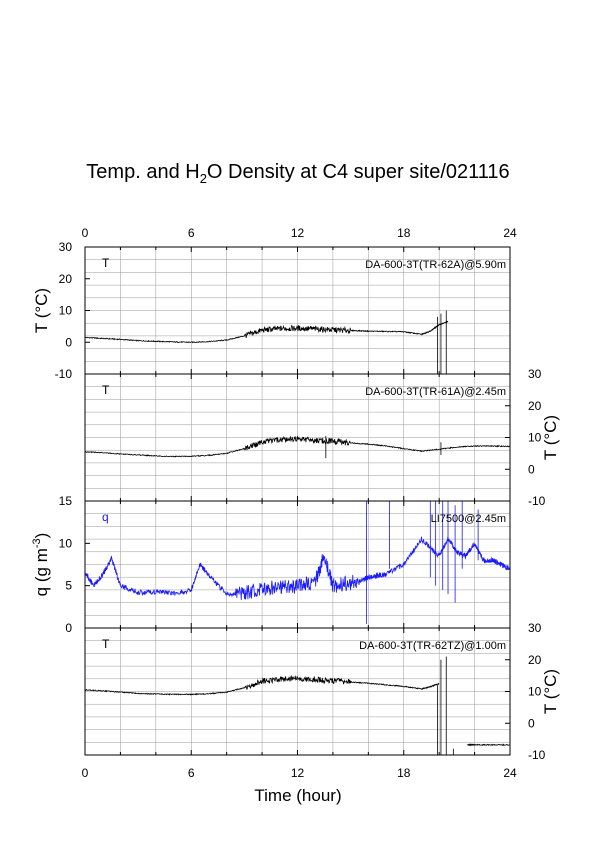  I want to click on bottom-x-tick-label: 12, so click(298, 773).